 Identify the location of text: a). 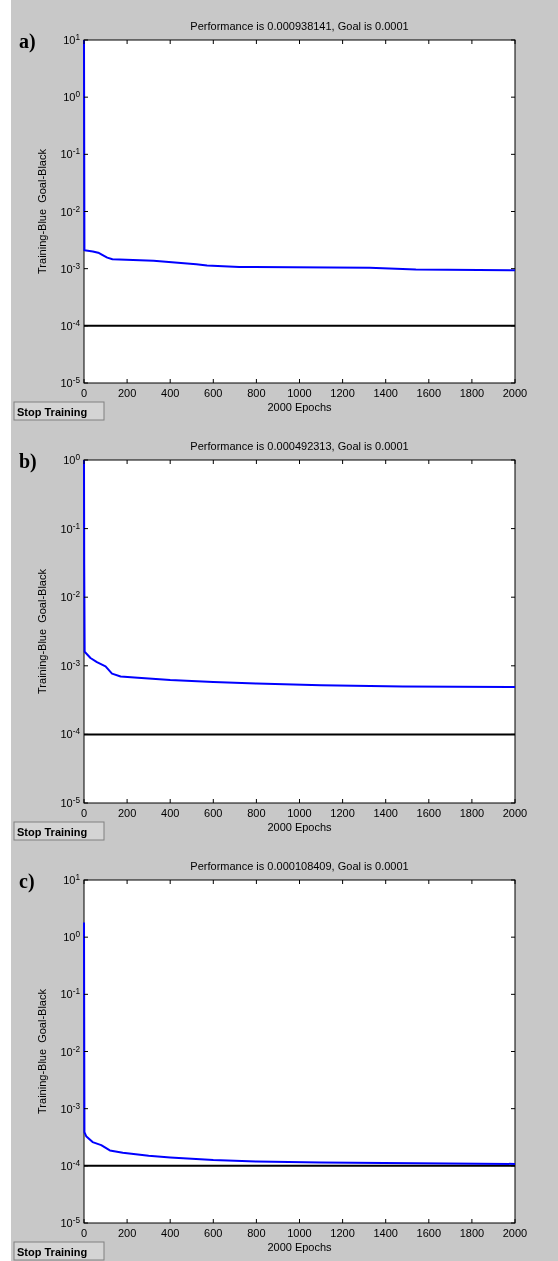
(27, 41).